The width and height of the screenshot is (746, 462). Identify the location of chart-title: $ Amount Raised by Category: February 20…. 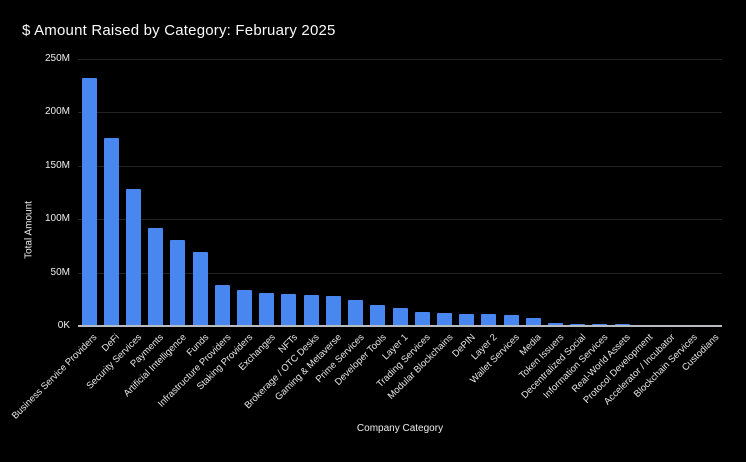
(179, 30).